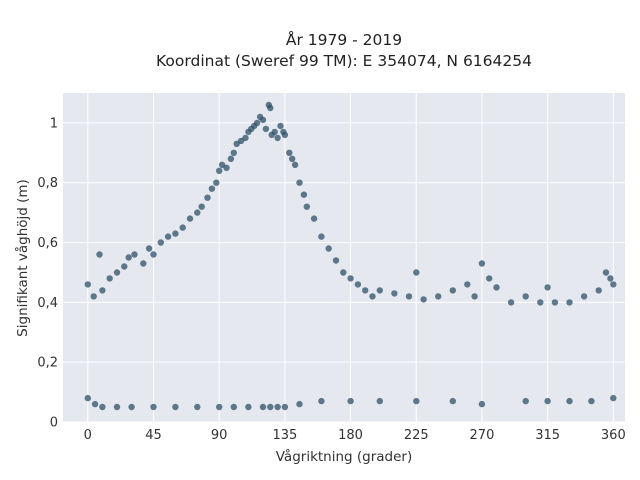 The width and height of the screenshot is (640, 480). What do you see at coordinates (47, 273) in the screenshot?
I see `y-axis-ticks: 0 0,2 0,4 0,6 0,8 1` at bounding box center [47, 273].